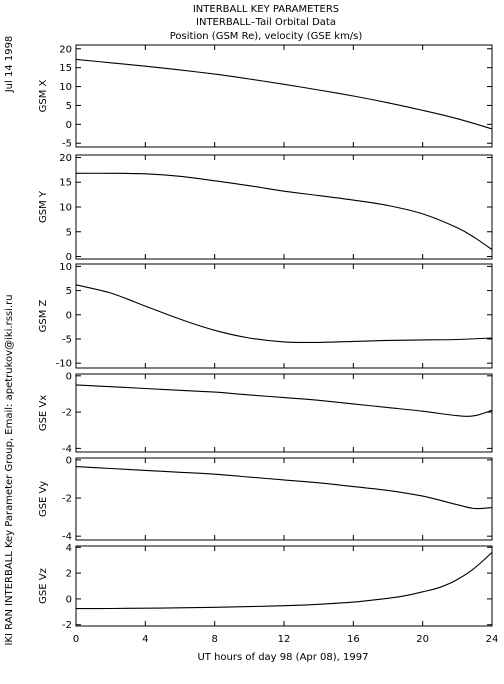 This screenshot has height=684, width=504. What do you see at coordinates (43, 95) in the screenshot?
I see `panel-y-label: GSM X` at bounding box center [43, 95].